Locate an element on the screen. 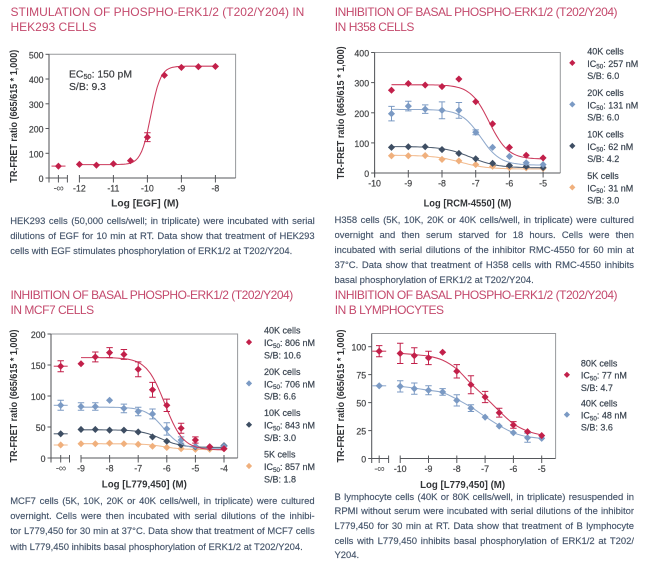  svg-text: 25 is located at coordinates (361, 432).